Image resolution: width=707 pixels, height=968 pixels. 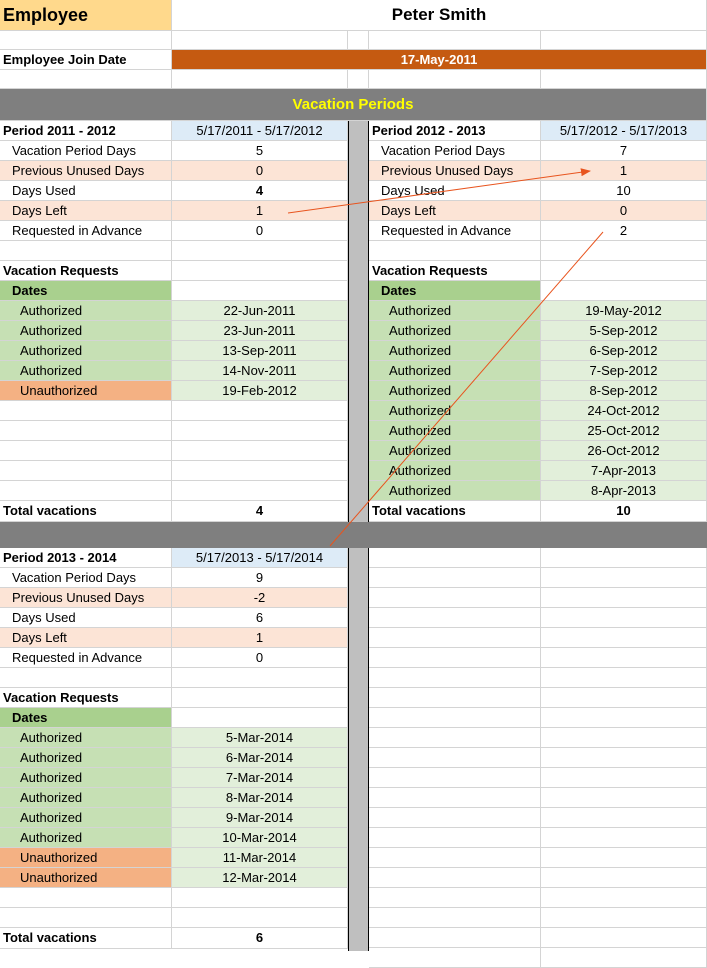 What do you see at coordinates (86, 558) in the screenshot?
I see `period-title-cell: Period 2013 - 2014` at bounding box center [86, 558].